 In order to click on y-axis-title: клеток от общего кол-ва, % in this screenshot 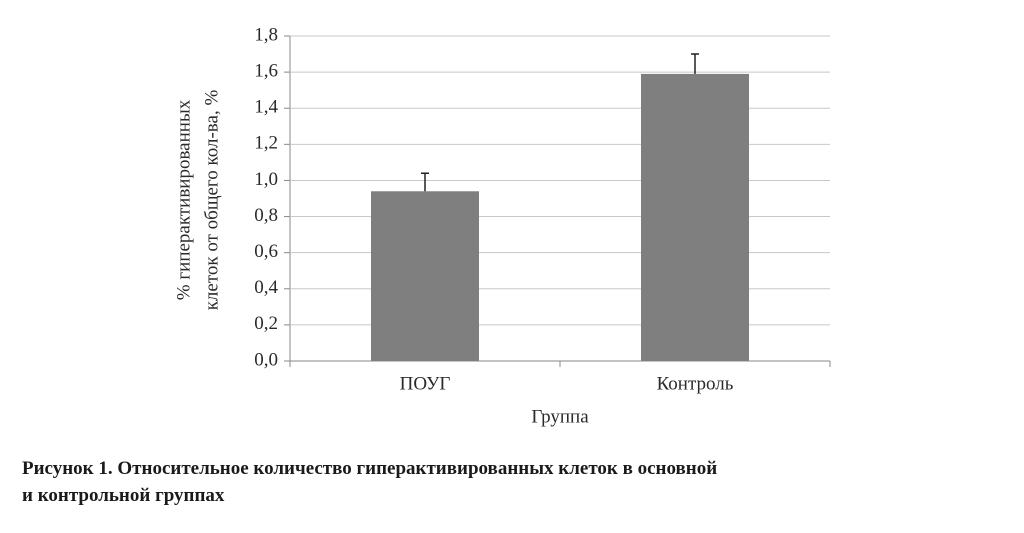, I will do `click(211, 200)`.